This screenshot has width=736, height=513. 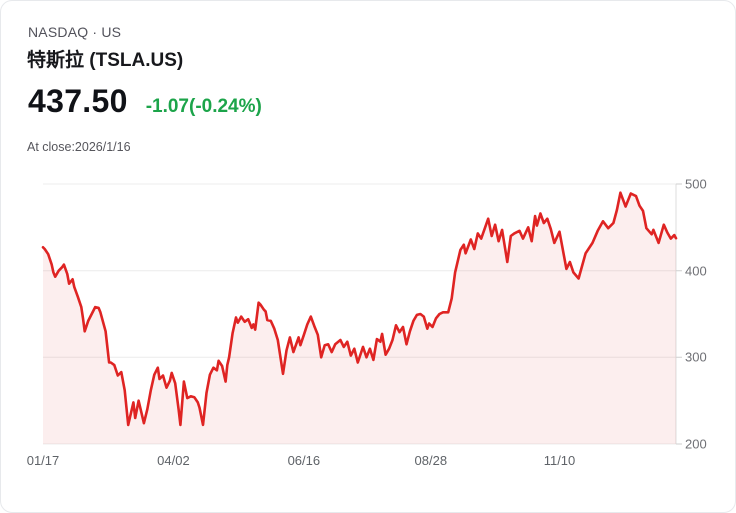 I want to click on x-tick-label: 04/02, so click(x=173, y=460).